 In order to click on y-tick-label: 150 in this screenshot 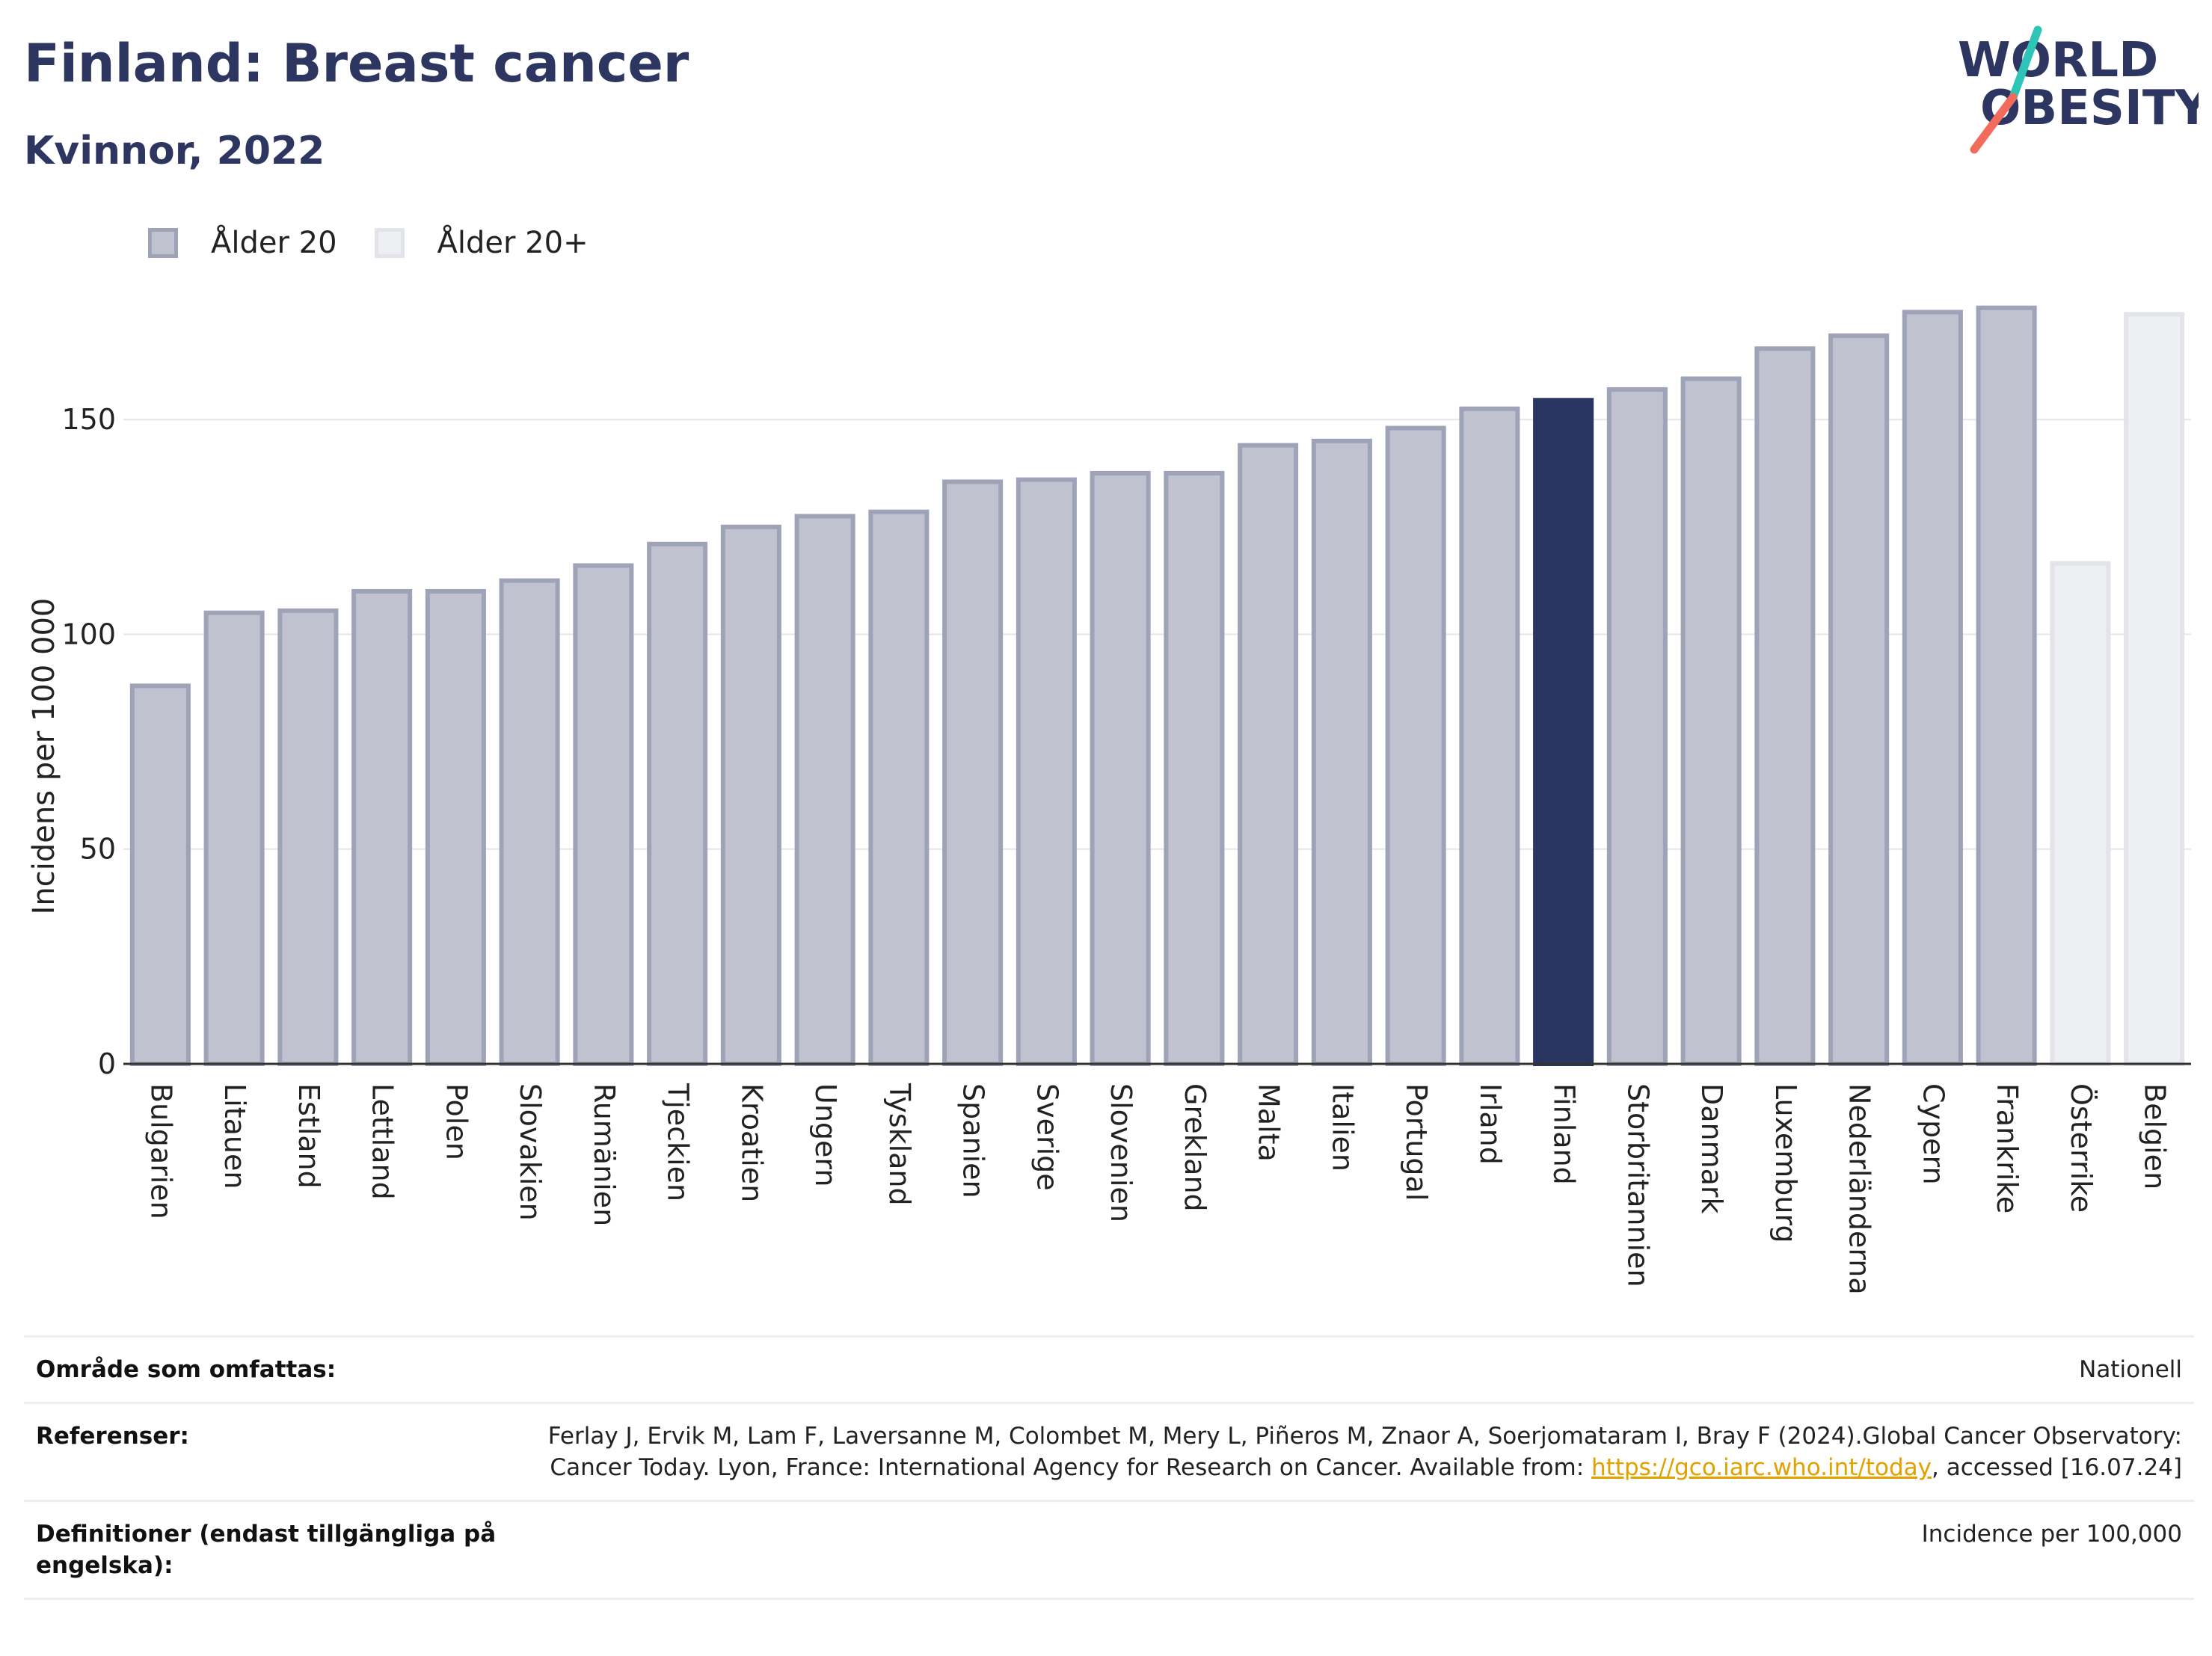, I will do `click(88, 419)`.